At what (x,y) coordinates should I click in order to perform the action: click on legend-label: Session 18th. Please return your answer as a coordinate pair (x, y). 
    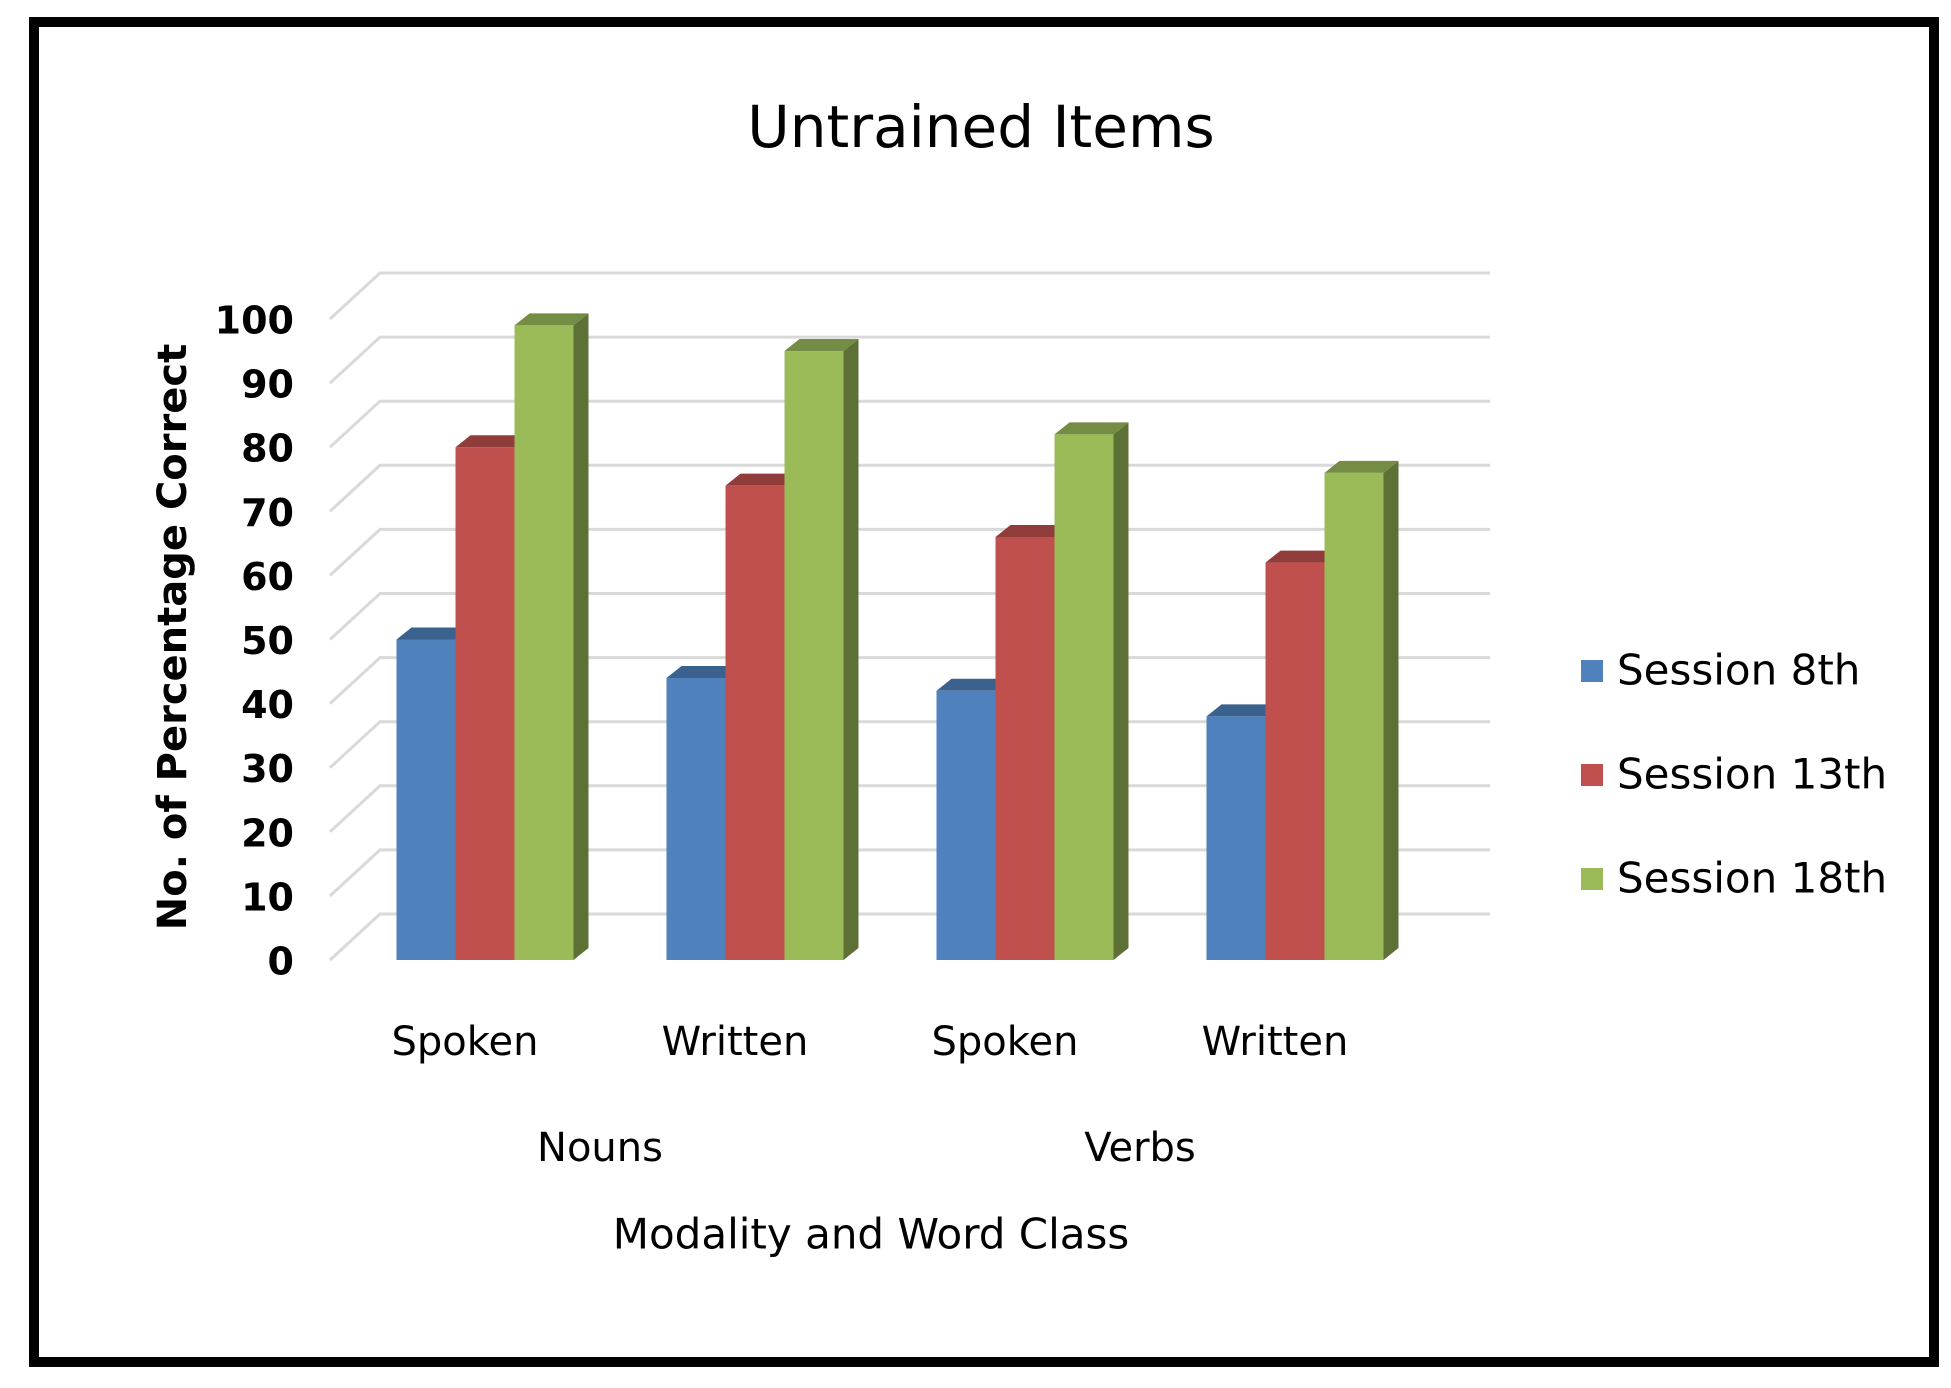
    Looking at the image, I should click on (1752, 878).